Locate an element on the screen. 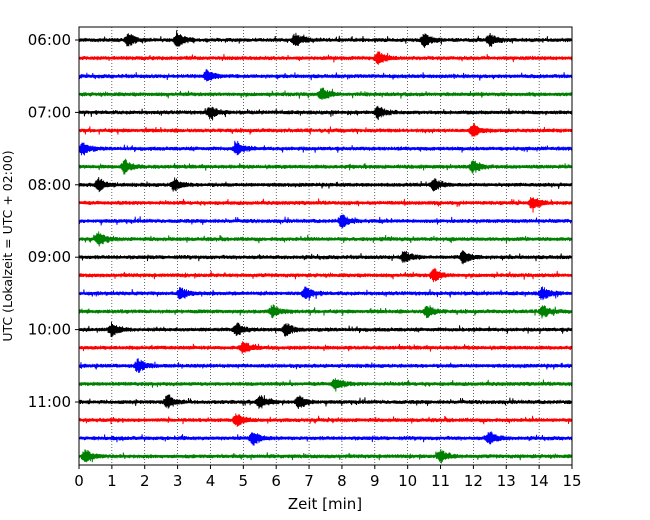  x-tick-label-13: 13 is located at coordinates (506, 481).